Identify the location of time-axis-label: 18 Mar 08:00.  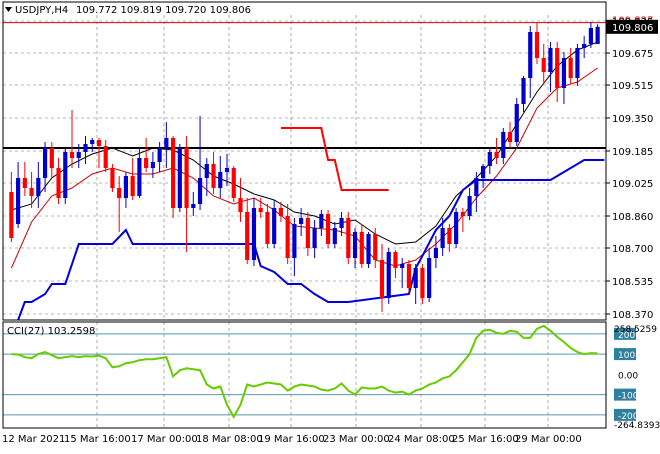
(229, 439).